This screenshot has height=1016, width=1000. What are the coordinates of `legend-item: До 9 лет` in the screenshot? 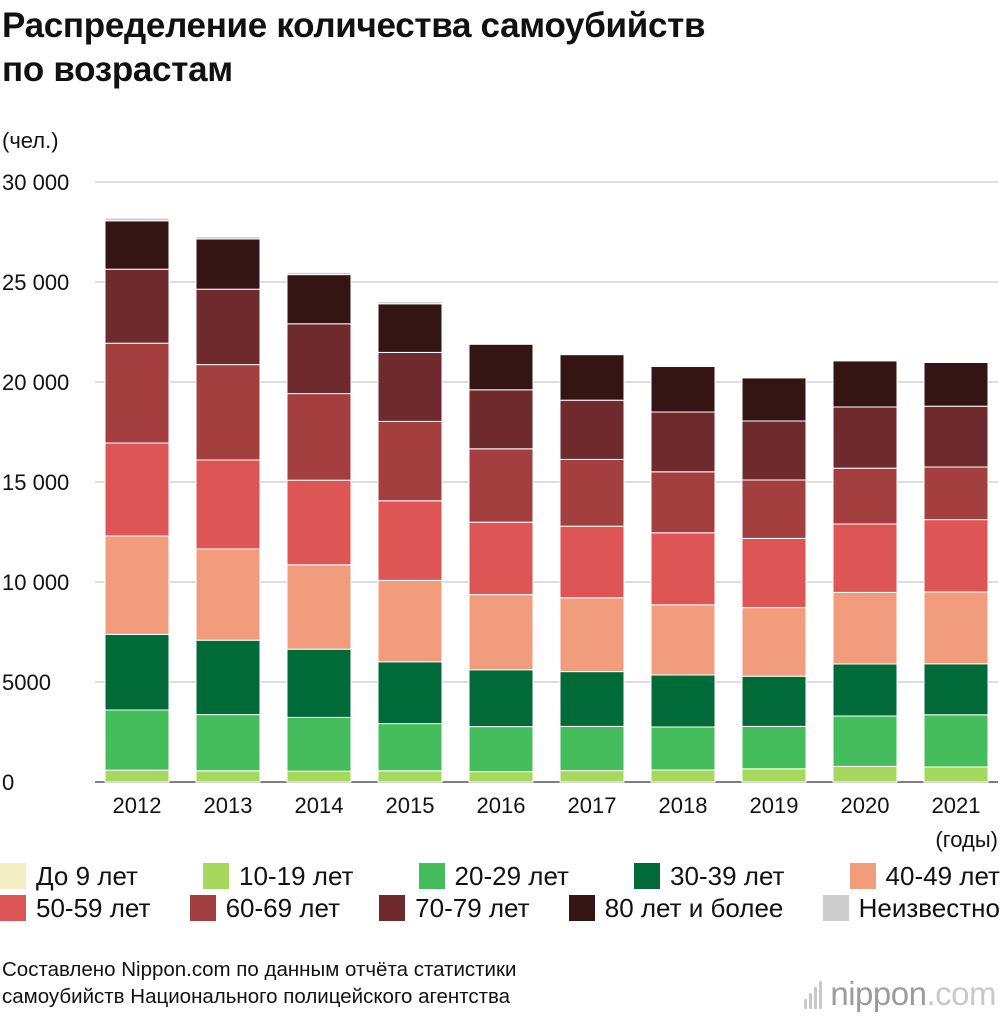 It's located at (69, 876).